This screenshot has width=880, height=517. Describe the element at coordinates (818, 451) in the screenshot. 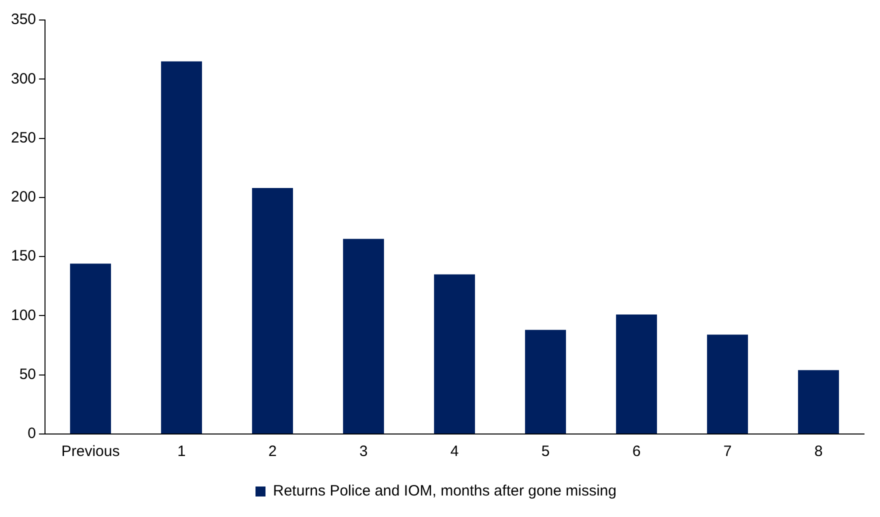

I see `x-tick-label: 8` at that location.